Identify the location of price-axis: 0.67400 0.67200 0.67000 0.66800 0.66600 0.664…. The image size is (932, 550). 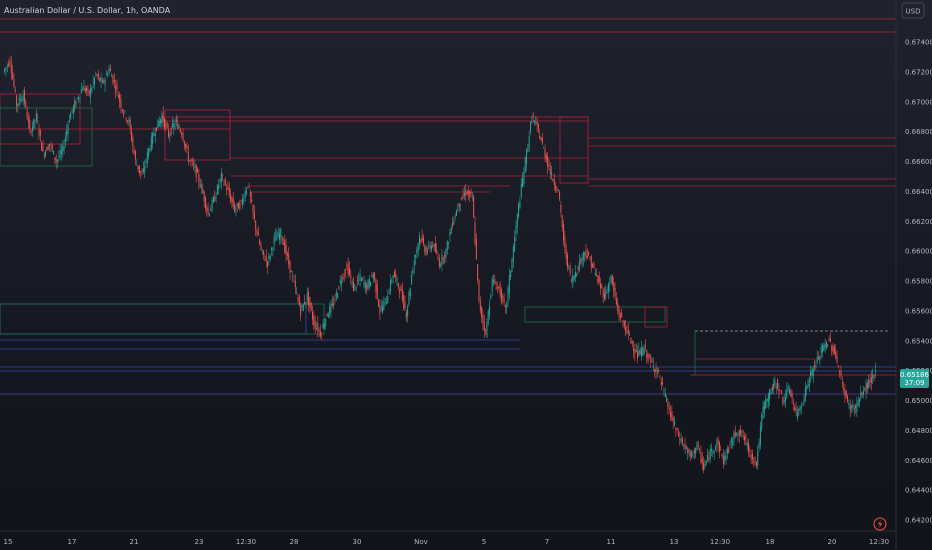
(913, 275).